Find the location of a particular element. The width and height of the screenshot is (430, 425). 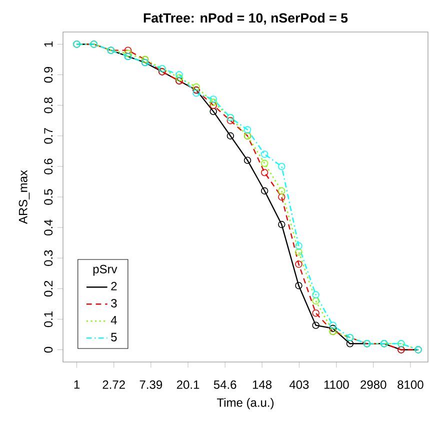

x-tick-label: 148 is located at coordinates (262, 384).